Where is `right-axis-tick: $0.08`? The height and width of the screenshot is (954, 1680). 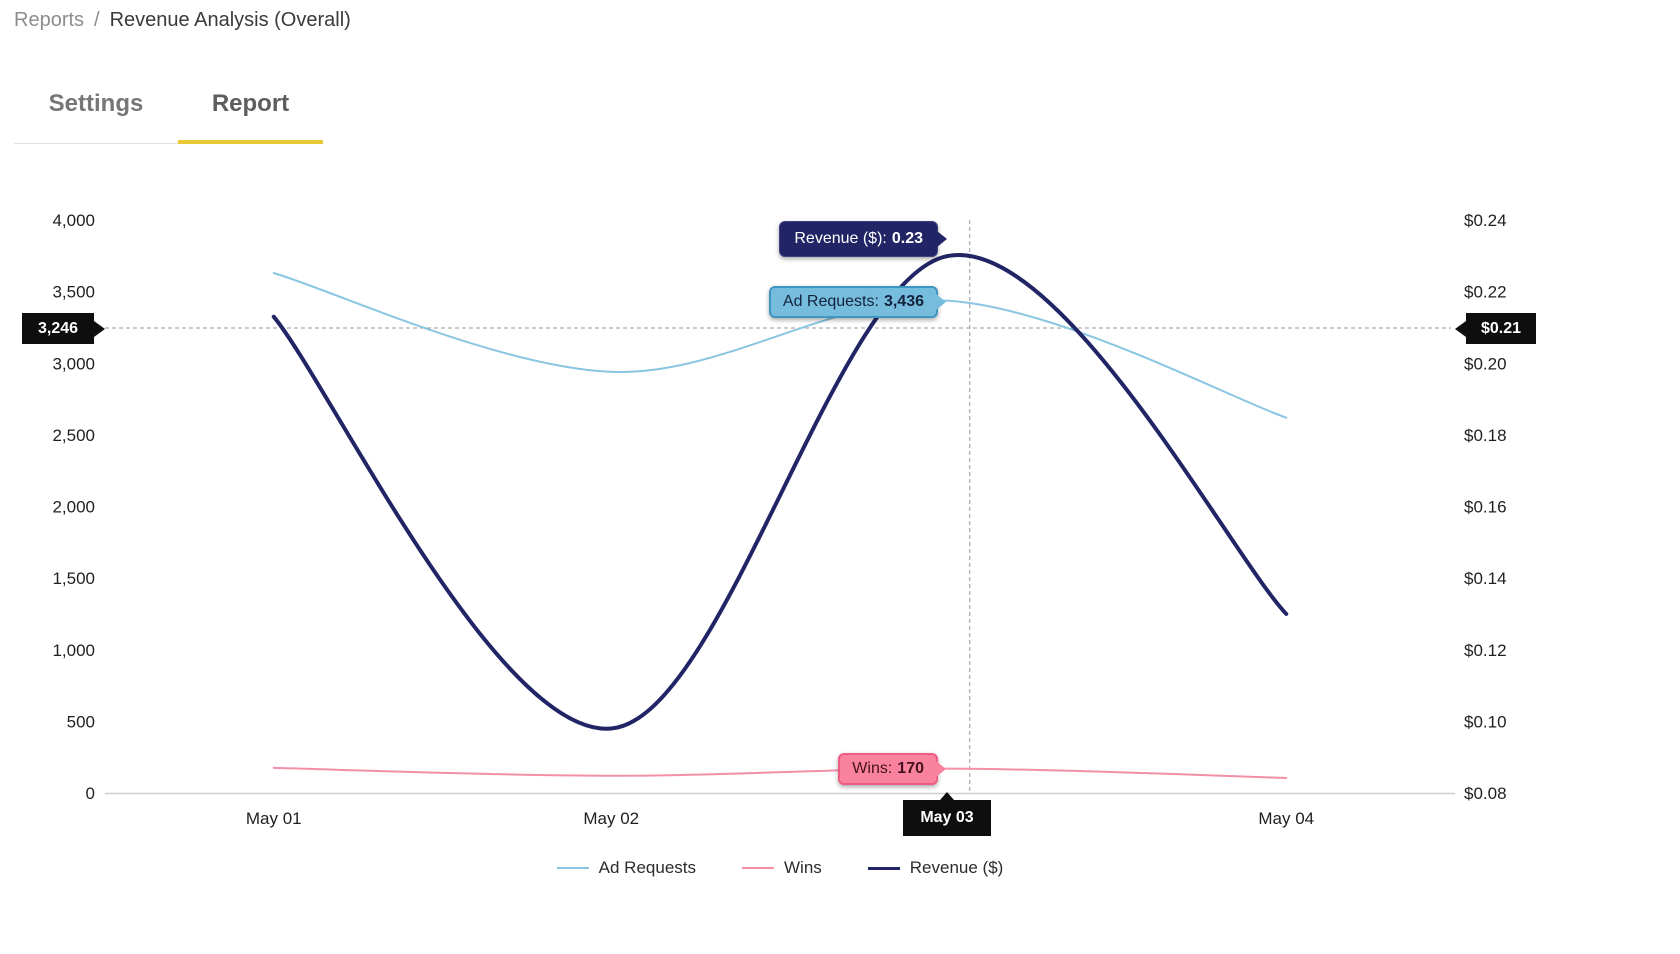 right-axis-tick: $0.08 is located at coordinates (1485, 793).